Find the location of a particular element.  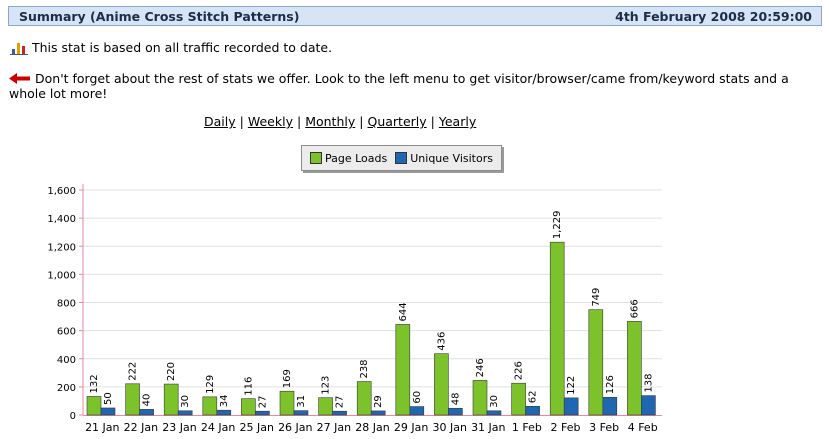

data-label-unique-visitors: 30 is located at coordinates (185, 401).